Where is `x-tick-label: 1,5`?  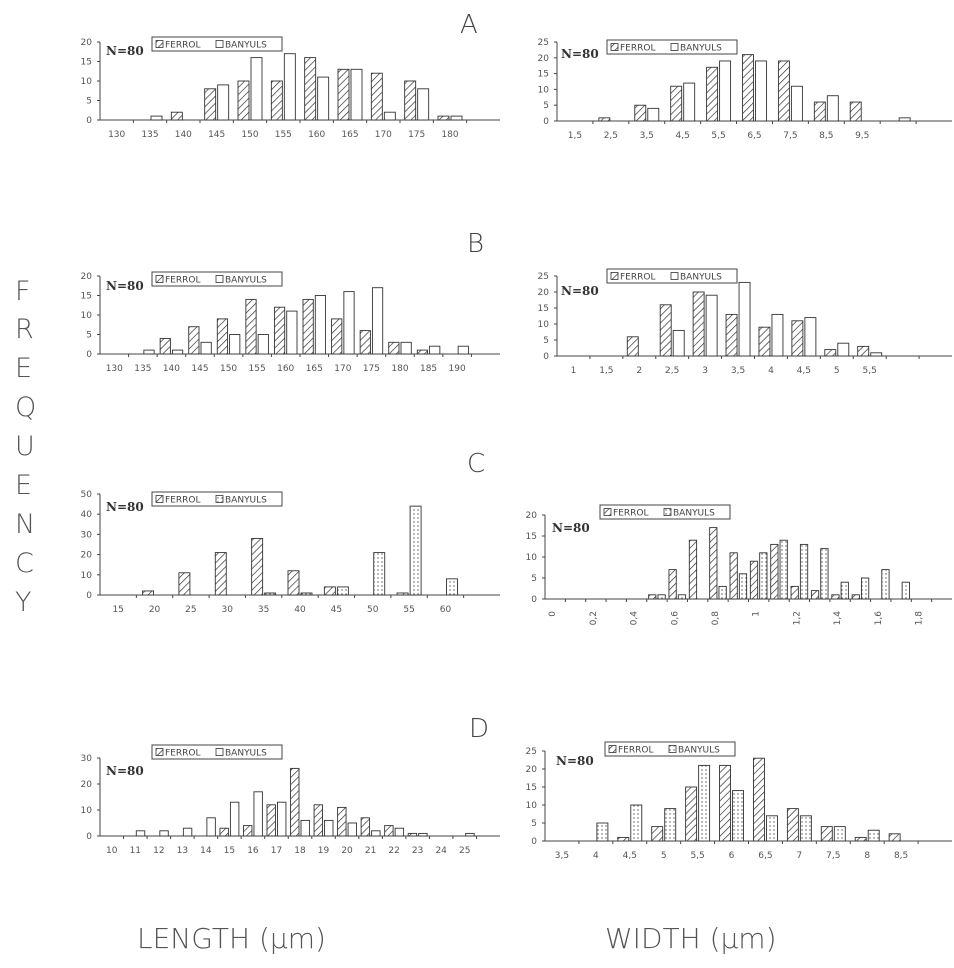 x-tick-label: 1,5 is located at coordinates (606, 371).